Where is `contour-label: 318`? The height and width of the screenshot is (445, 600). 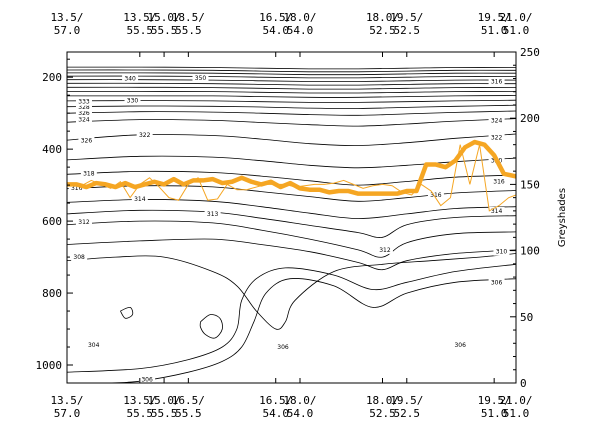 contour-label: 318 is located at coordinates (89, 174).